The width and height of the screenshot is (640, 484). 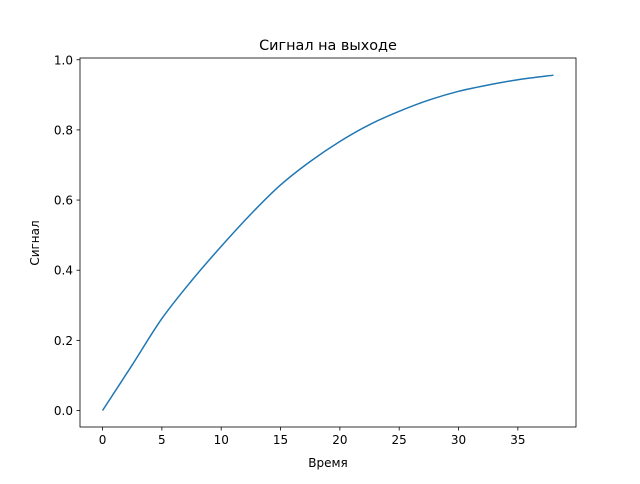 I want to click on x-tick-label: 5, so click(x=162, y=440).